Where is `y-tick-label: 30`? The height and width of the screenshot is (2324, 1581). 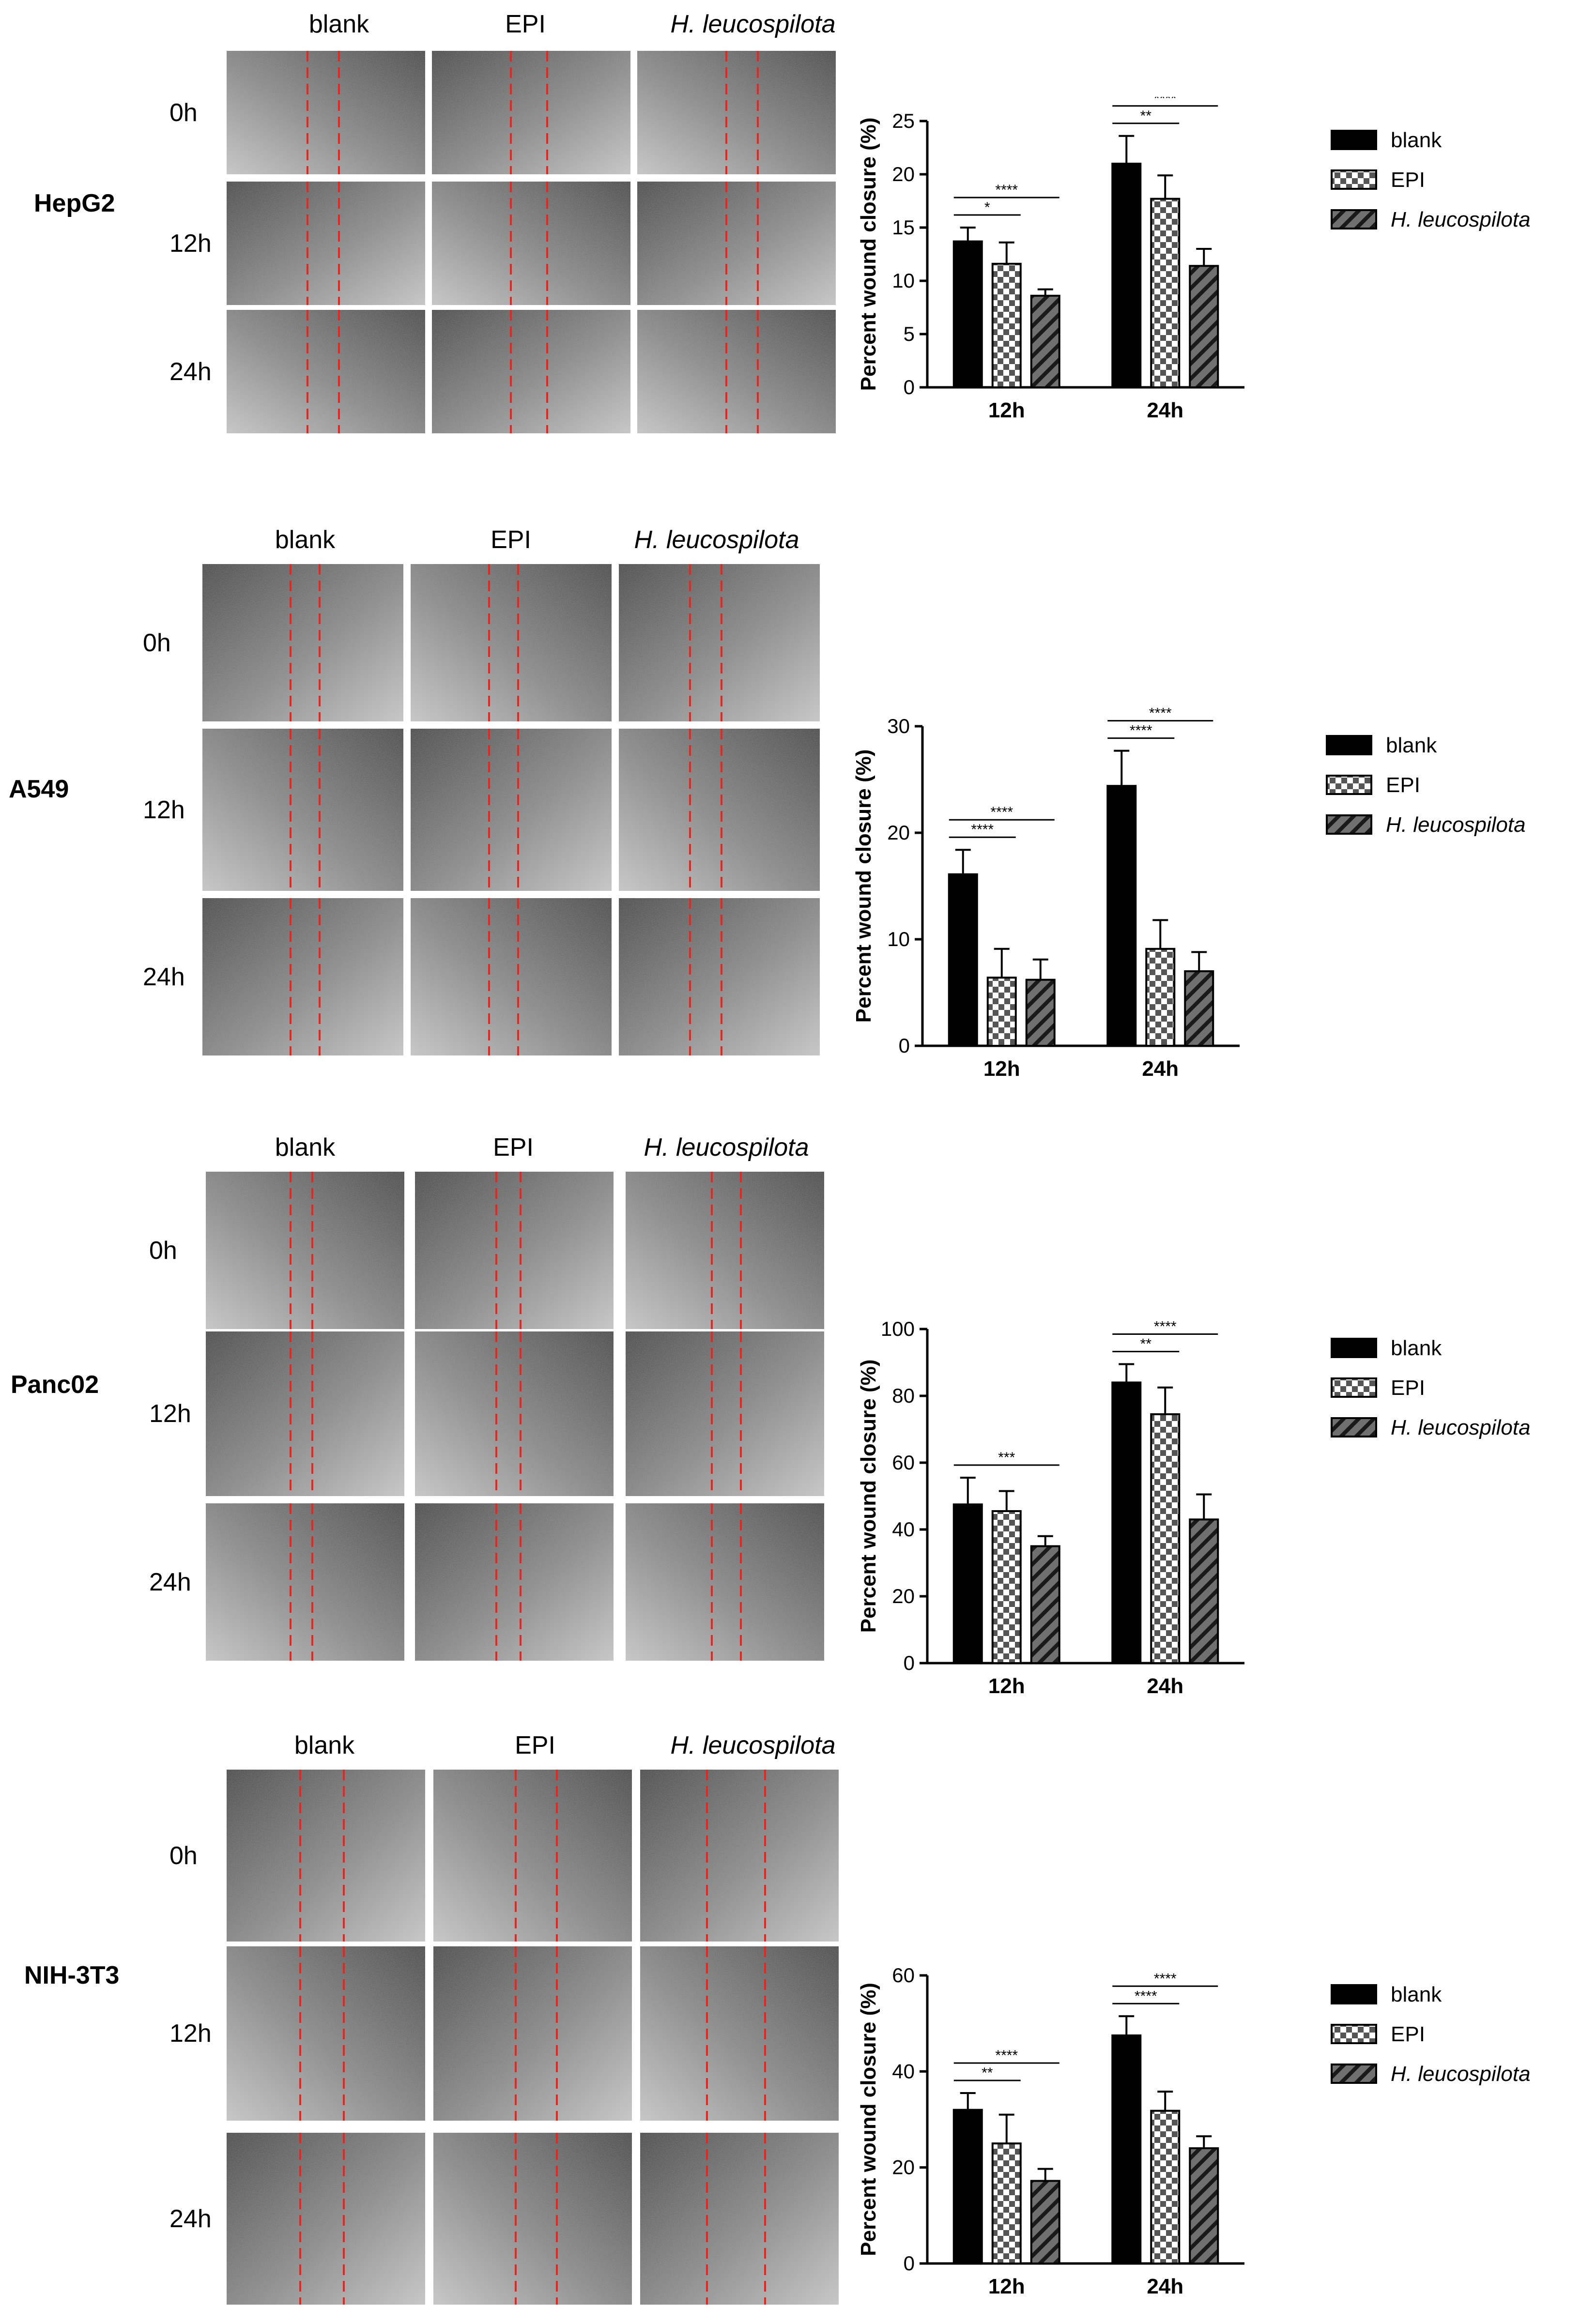 y-tick-label: 30 is located at coordinates (898, 726).